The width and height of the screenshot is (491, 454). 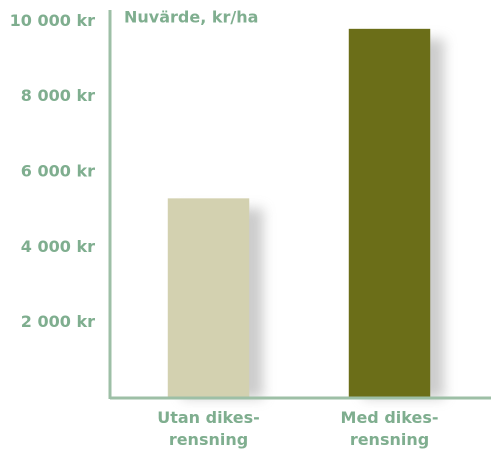 I want to click on y-tick-label: 2 000 kr, so click(x=58, y=321).